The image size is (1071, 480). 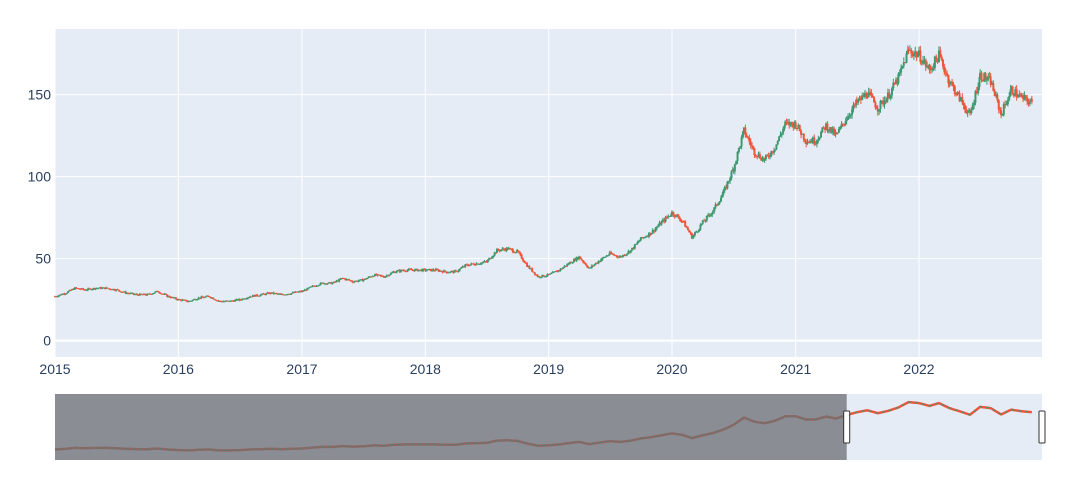 What do you see at coordinates (550, 427) in the screenshot?
I see `range-slider` at bounding box center [550, 427].